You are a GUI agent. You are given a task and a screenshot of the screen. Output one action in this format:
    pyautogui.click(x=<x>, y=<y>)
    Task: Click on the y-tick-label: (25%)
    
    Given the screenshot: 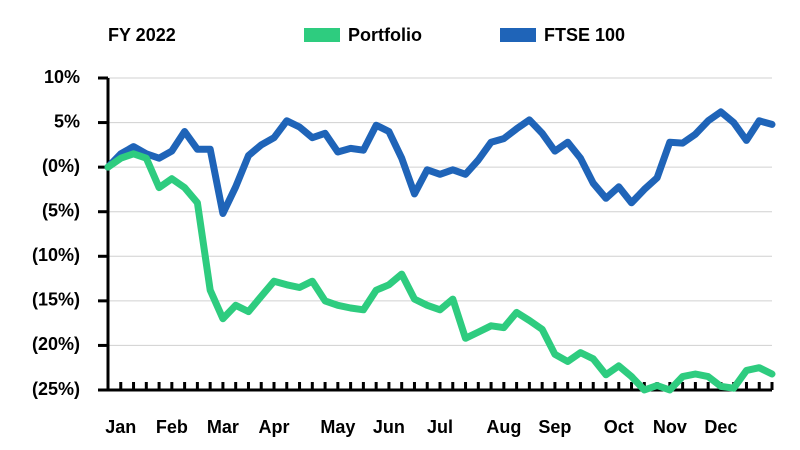 What is the action you would take?
    pyautogui.click(x=56, y=389)
    